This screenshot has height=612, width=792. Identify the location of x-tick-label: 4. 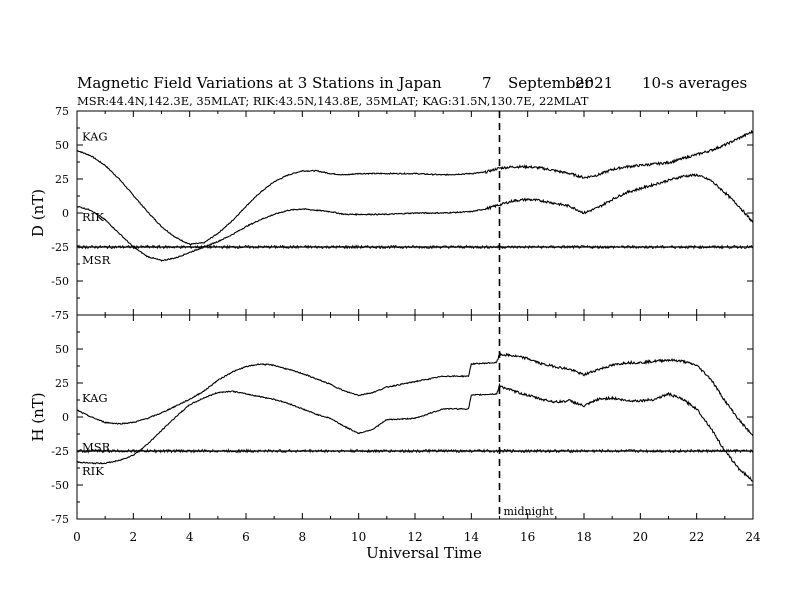
(190, 537).